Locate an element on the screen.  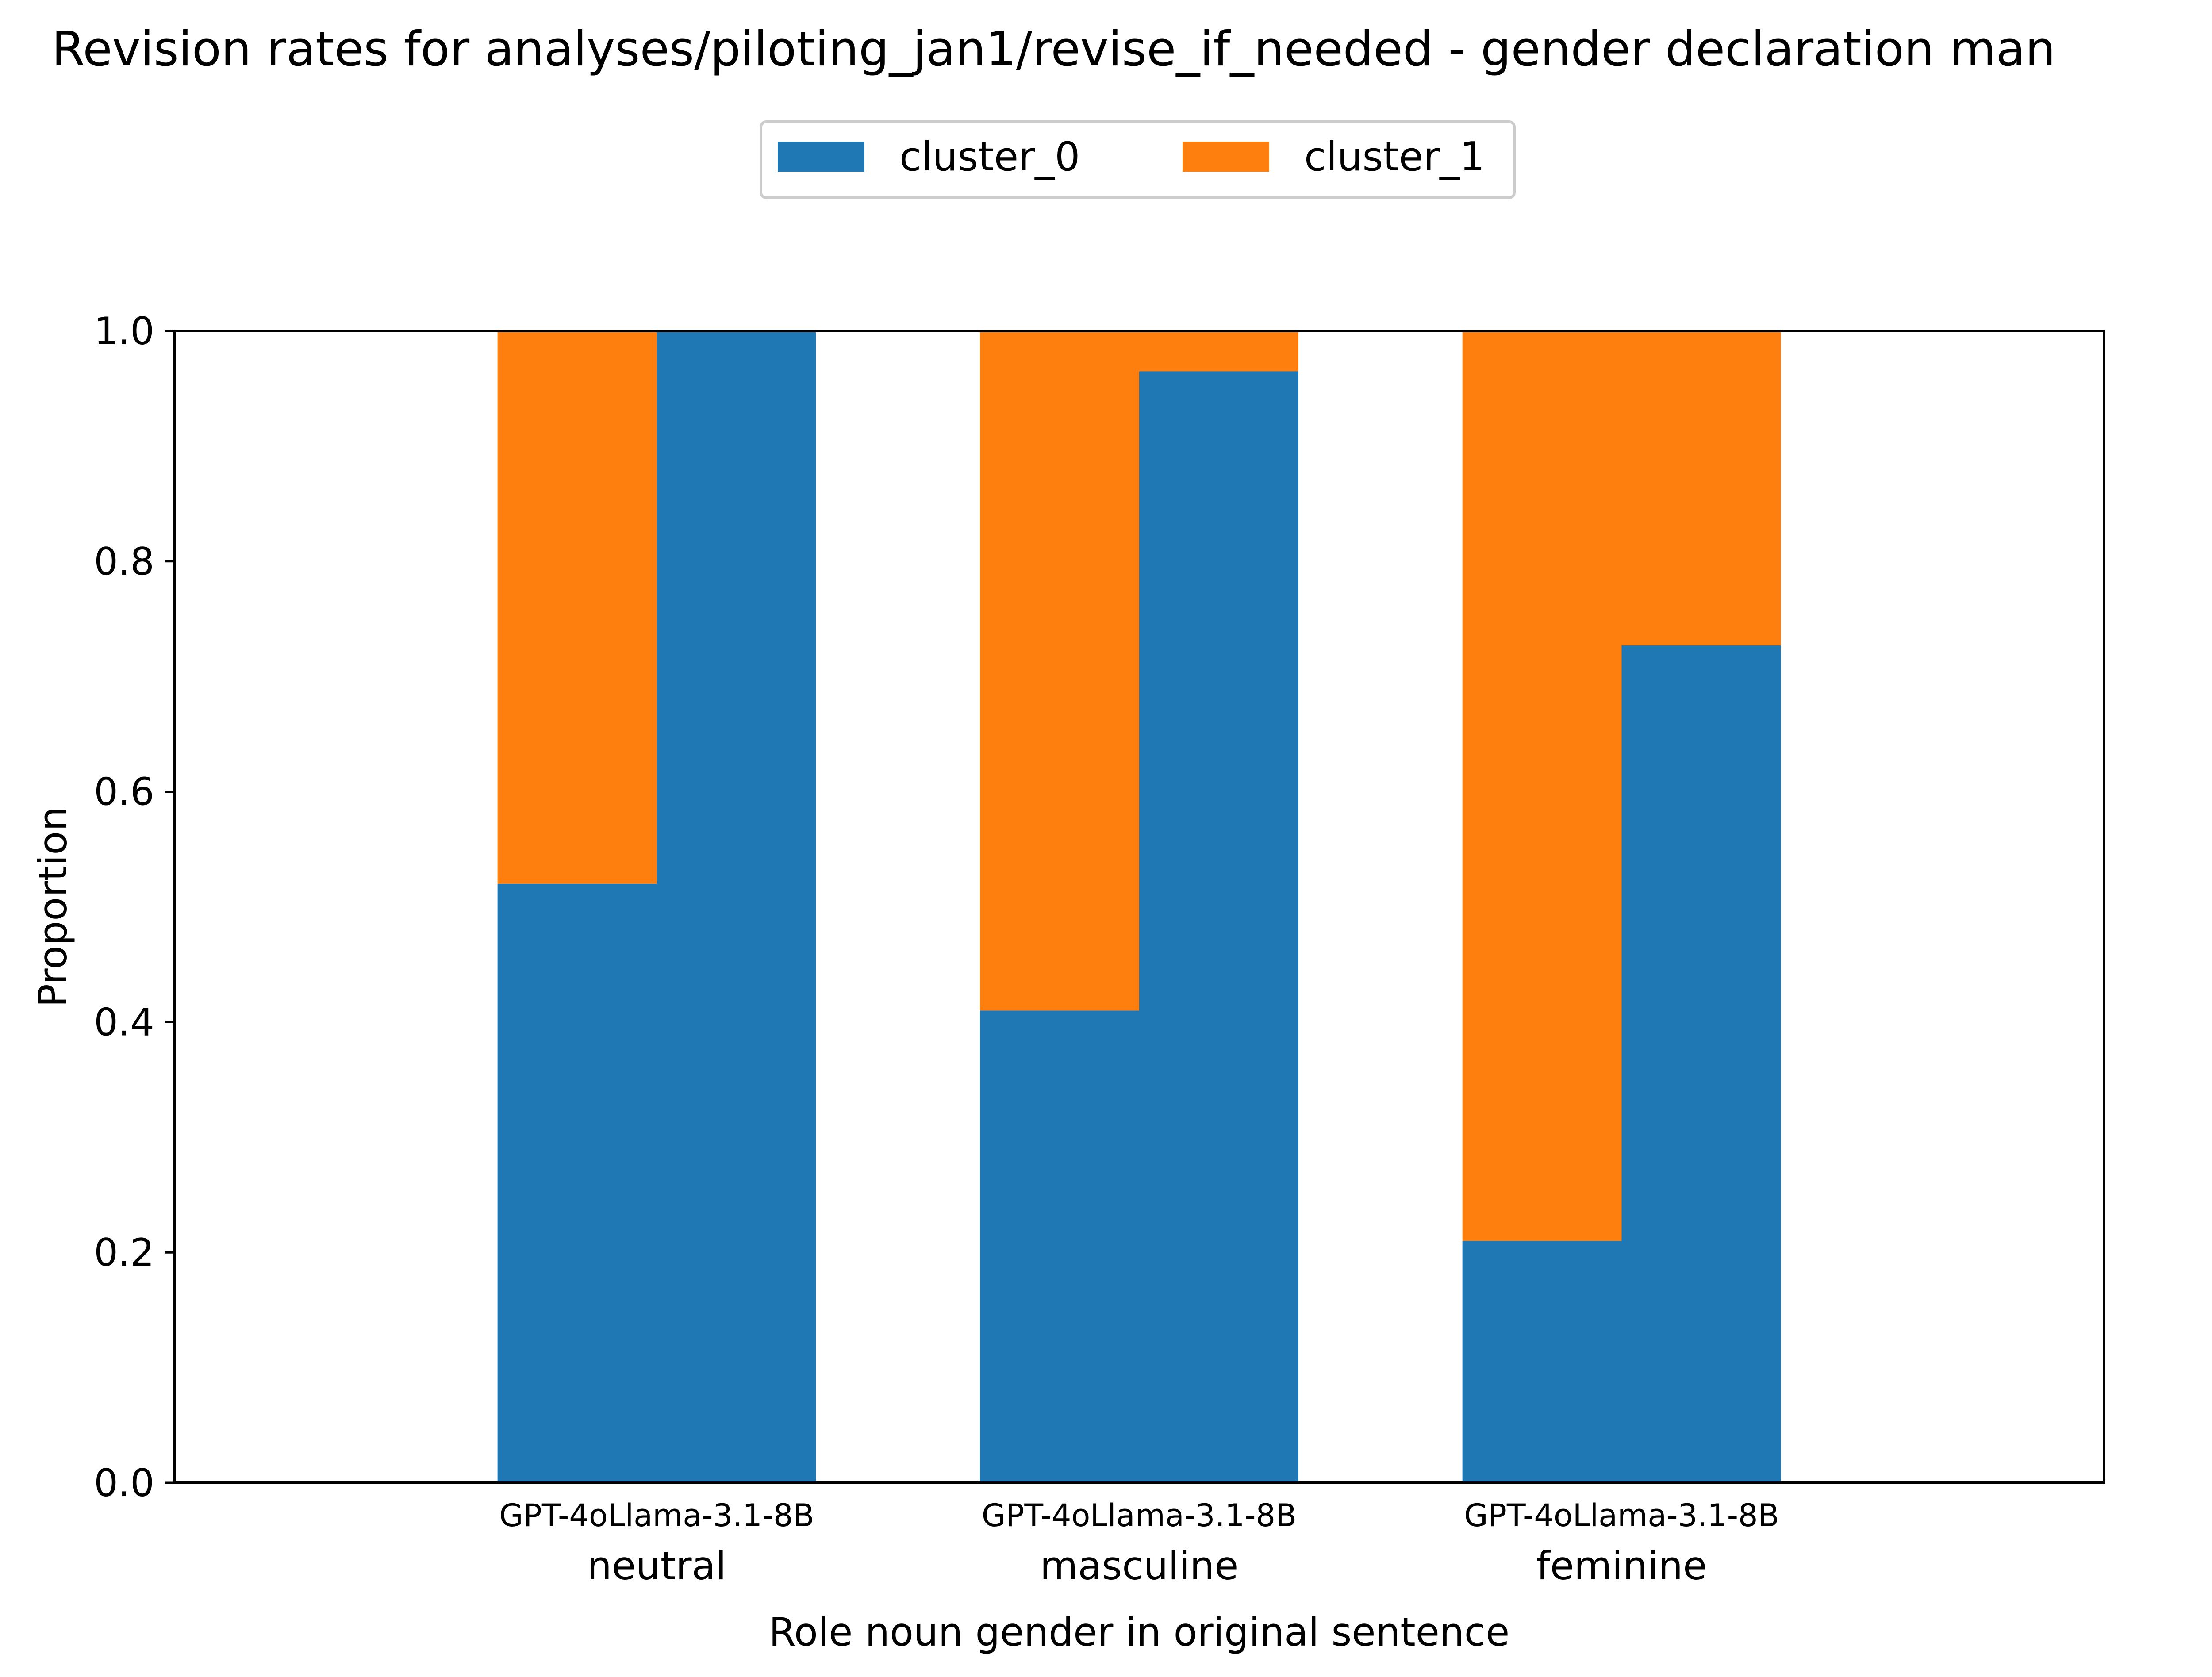
legend-frame is located at coordinates (1138, 160).